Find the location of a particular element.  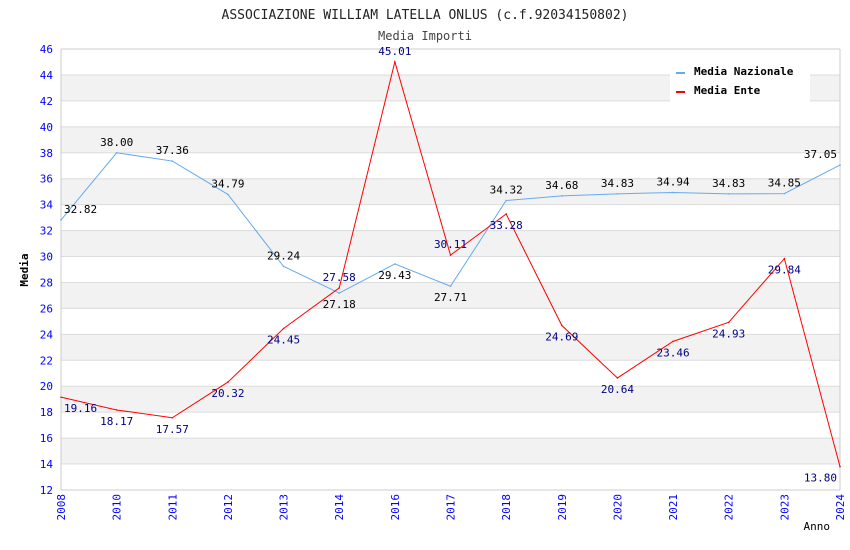

y-tick-label: 46 is located at coordinates (46, 49).